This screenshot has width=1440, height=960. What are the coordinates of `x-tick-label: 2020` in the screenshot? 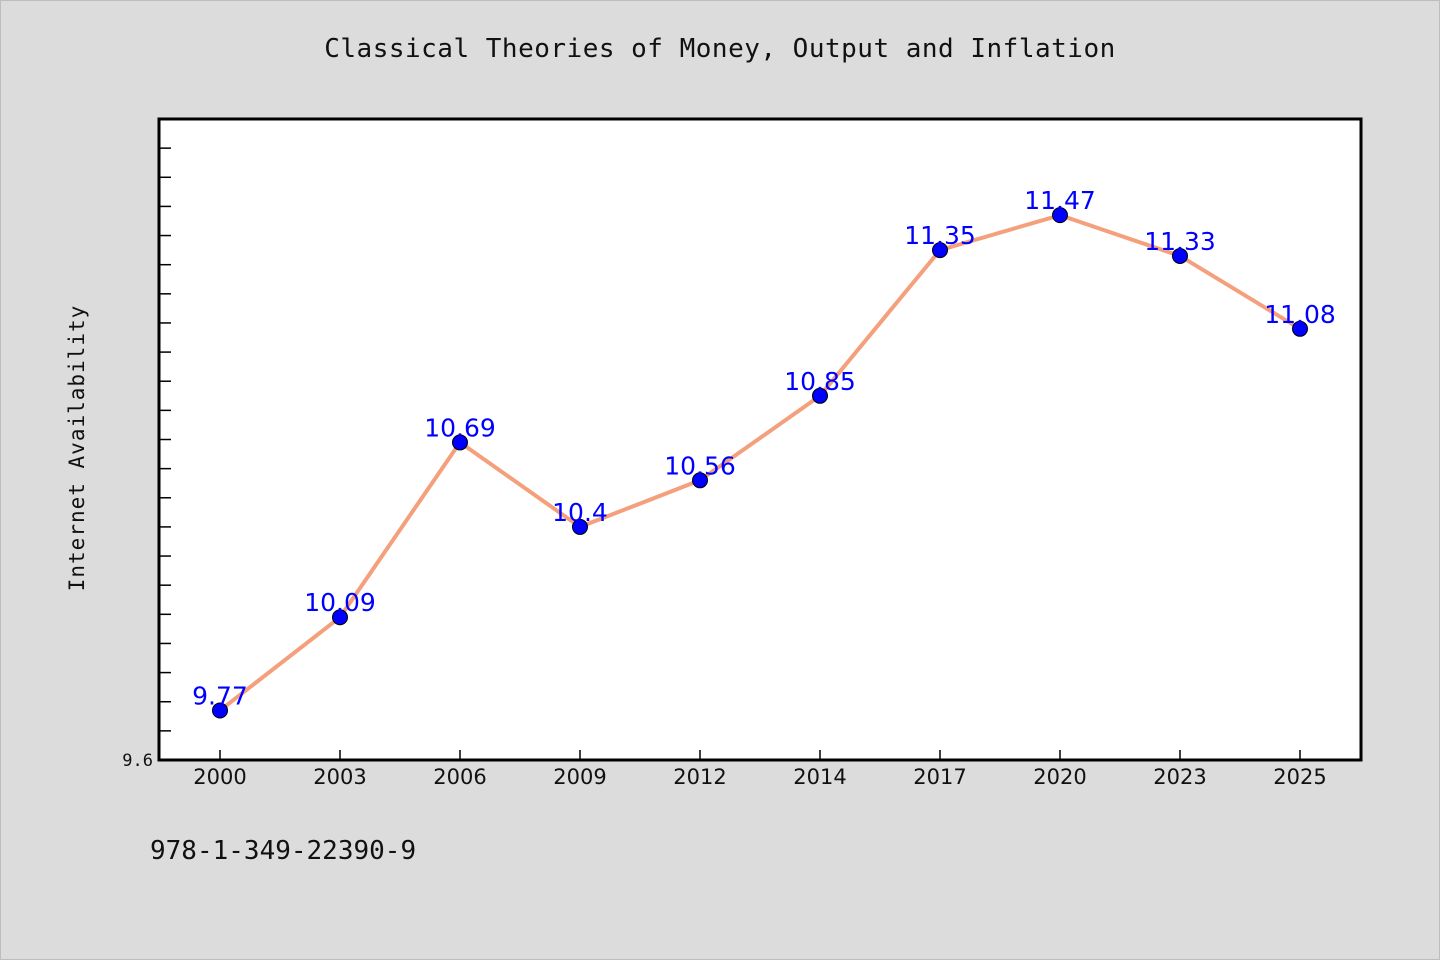 It's located at (1059, 777).